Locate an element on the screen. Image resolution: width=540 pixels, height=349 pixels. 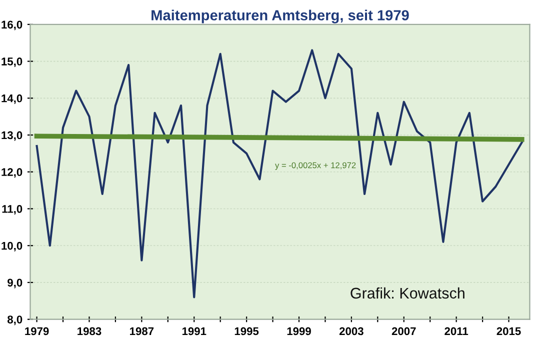
x-tick-label: 1995 is located at coordinates (246, 331).